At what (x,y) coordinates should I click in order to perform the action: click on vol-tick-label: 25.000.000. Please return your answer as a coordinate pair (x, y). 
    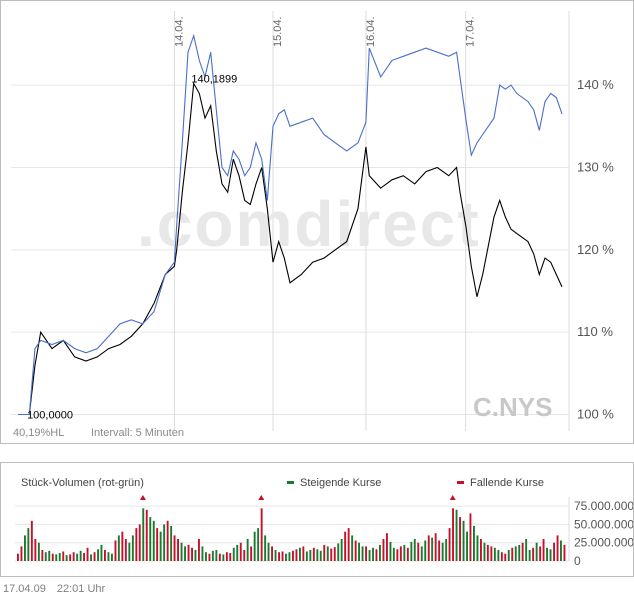
    Looking at the image, I should click on (603, 543).